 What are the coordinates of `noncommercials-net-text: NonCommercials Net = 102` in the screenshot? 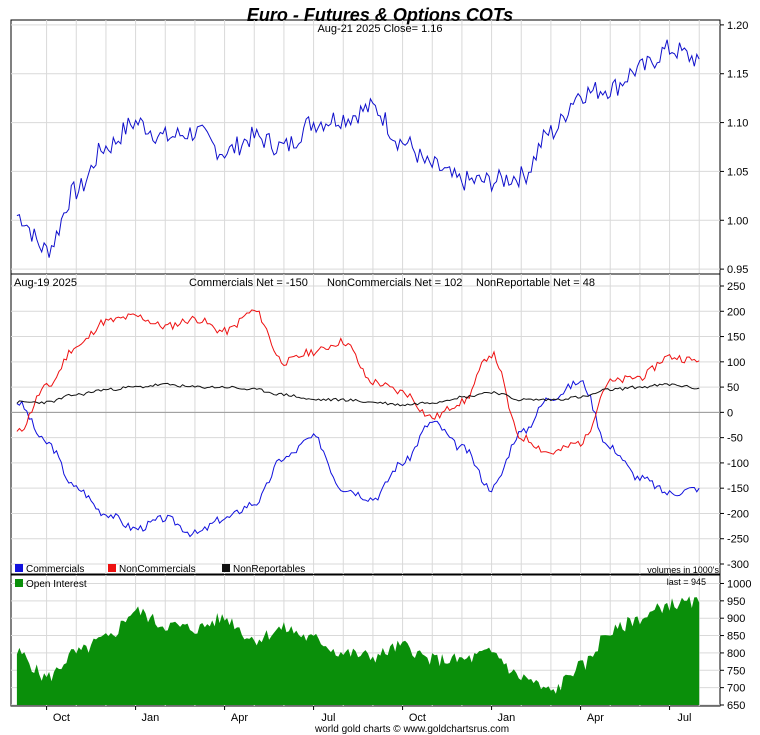 It's located at (394, 283).